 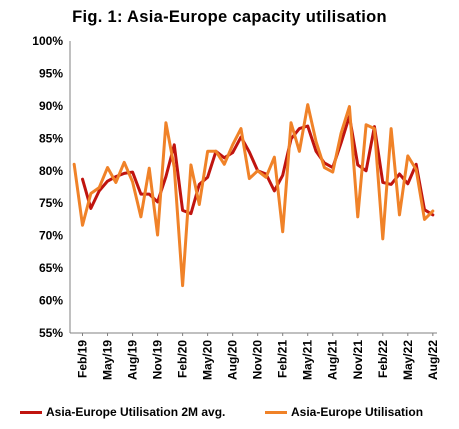 I want to click on legend-item-utilisation: Asia-Europe Utilisation, so click(x=344, y=412).